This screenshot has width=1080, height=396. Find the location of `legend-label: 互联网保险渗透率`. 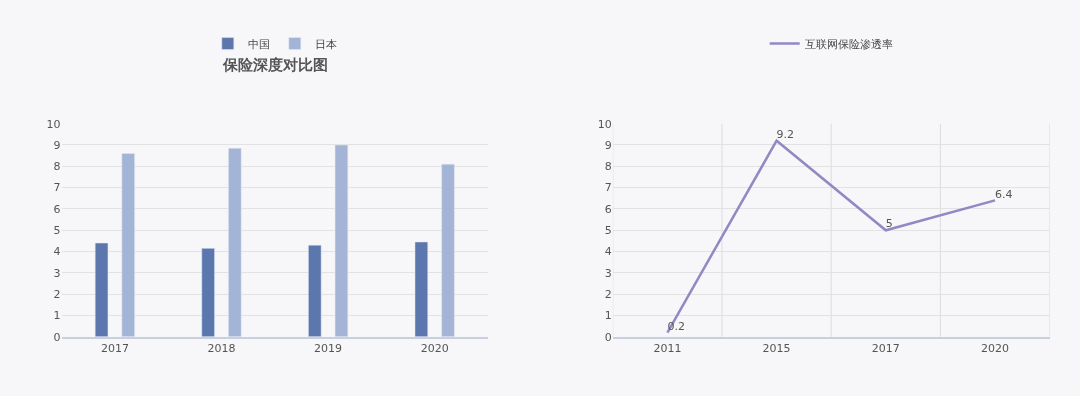

legend-label: 互联网保险渗透率 is located at coordinates (848, 44).